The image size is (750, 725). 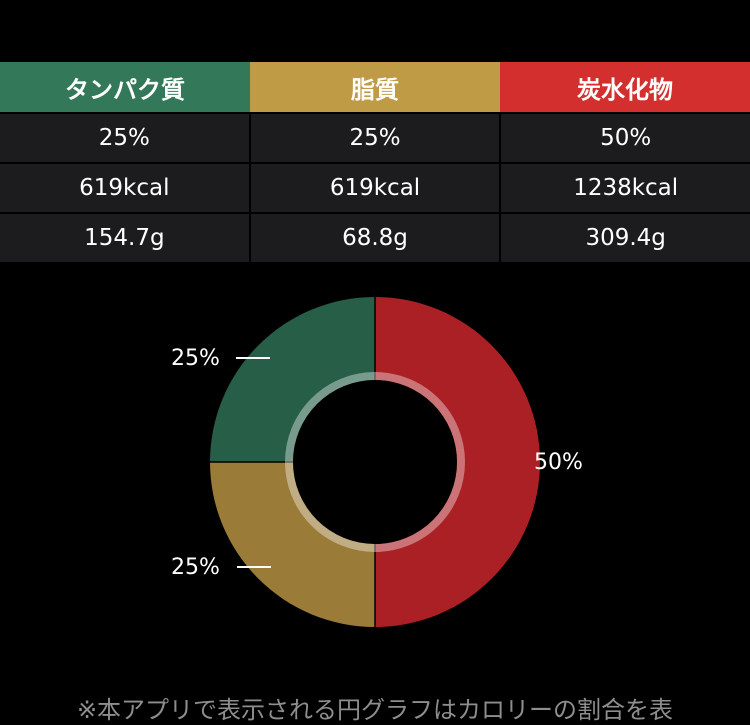 I want to click on carbs-grams: 309.4g, so click(x=625, y=237).